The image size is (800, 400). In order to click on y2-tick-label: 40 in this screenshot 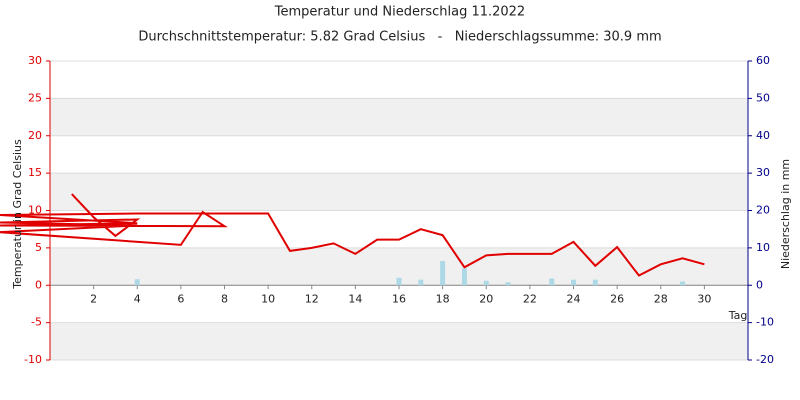, I will do `click(763, 135)`.